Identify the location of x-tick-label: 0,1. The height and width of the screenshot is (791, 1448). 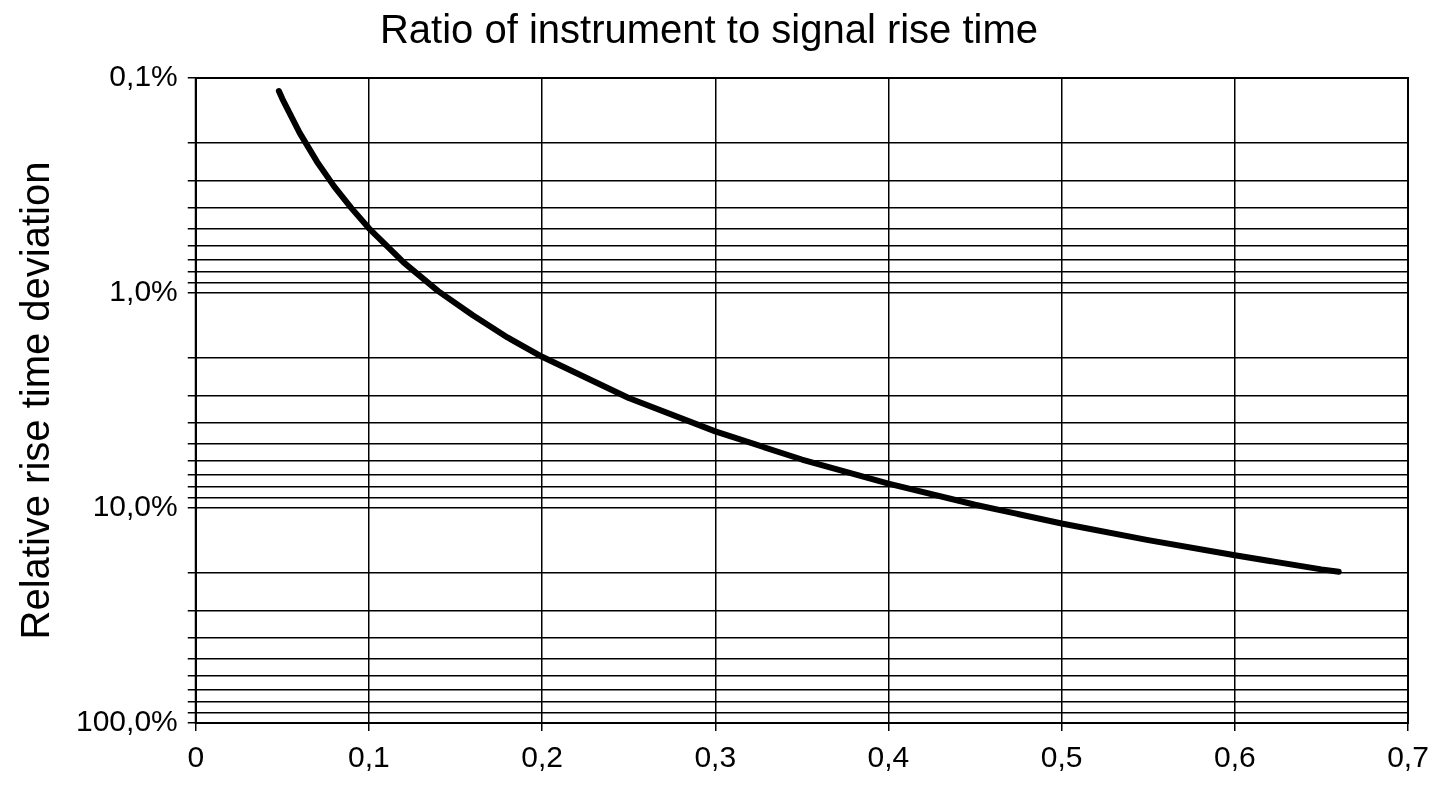
(369, 757).